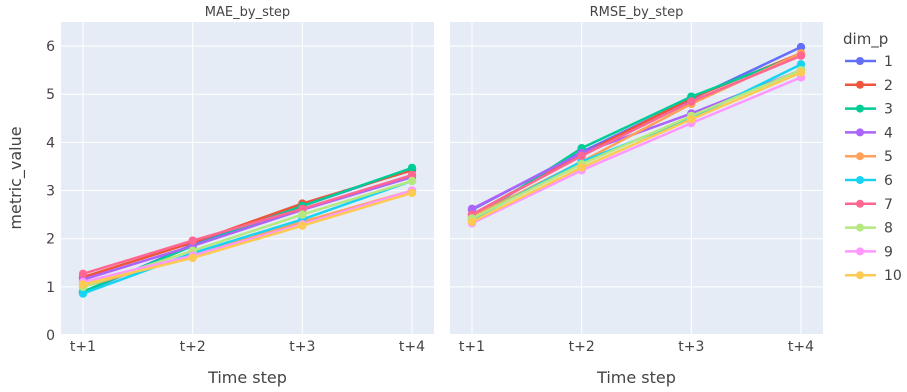 Image resolution: width=907 pixels, height=392 pixels. I want to click on legend-label: 2, so click(888, 86).